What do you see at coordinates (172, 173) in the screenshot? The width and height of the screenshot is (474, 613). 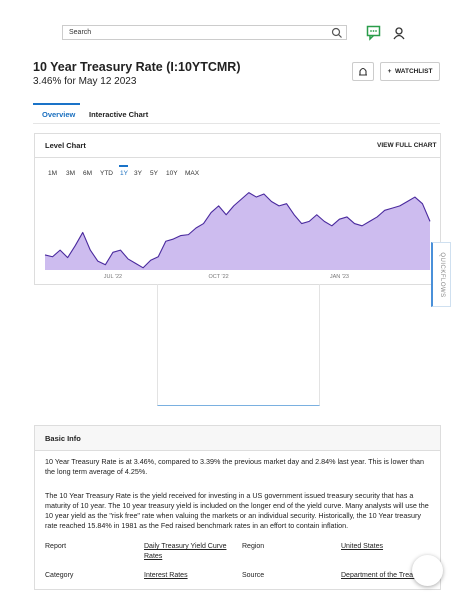 I see `range-button: 10Y` at bounding box center [172, 173].